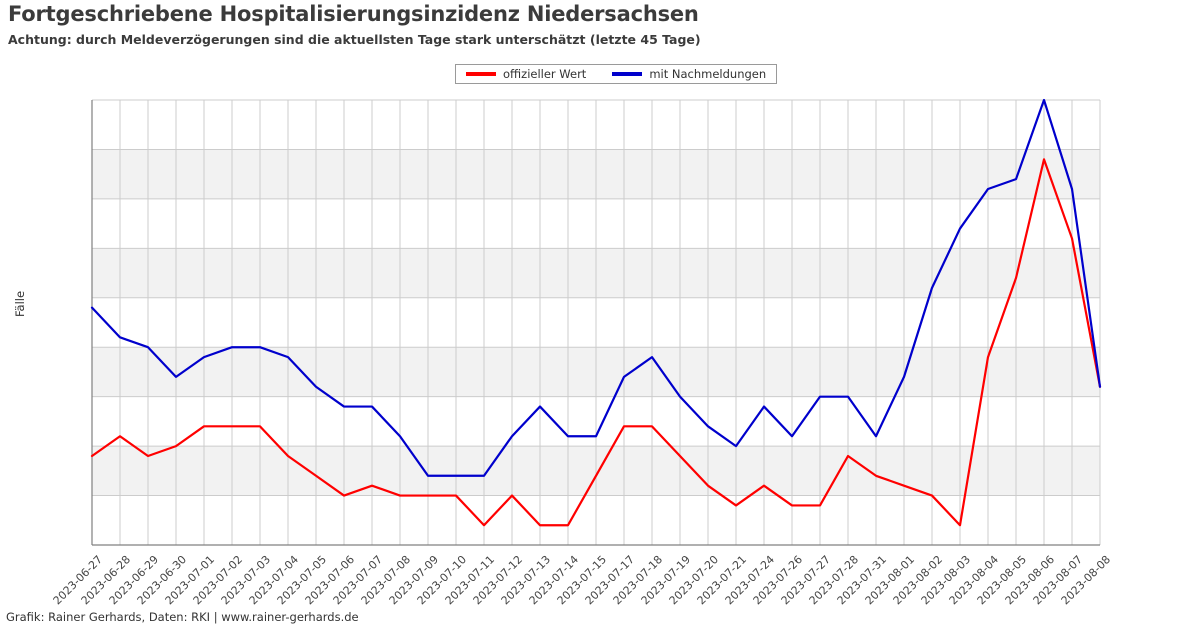 The image size is (1200, 628). I want to click on legend-entry-official: offizieller Wert, so click(526, 74).